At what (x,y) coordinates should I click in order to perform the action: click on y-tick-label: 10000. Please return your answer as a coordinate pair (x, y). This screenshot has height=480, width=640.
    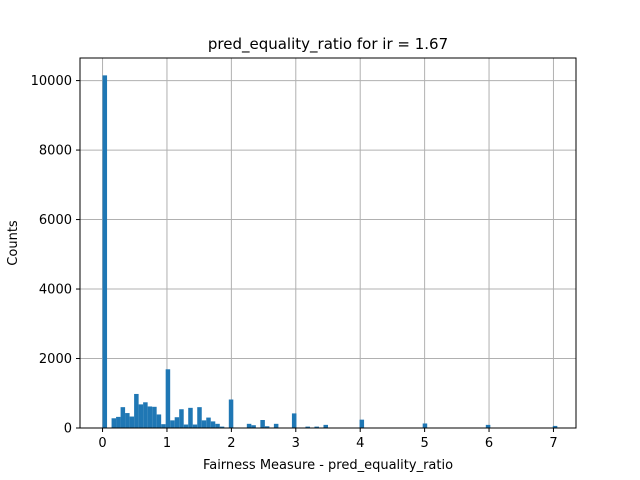
    Looking at the image, I should click on (51, 81).